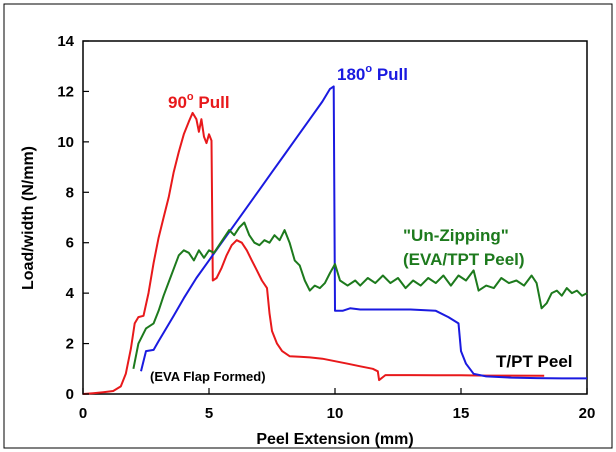 This screenshot has height=452, width=616. What do you see at coordinates (335, 413) in the screenshot?
I see `x-tick-label: 10` at bounding box center [335, 413].